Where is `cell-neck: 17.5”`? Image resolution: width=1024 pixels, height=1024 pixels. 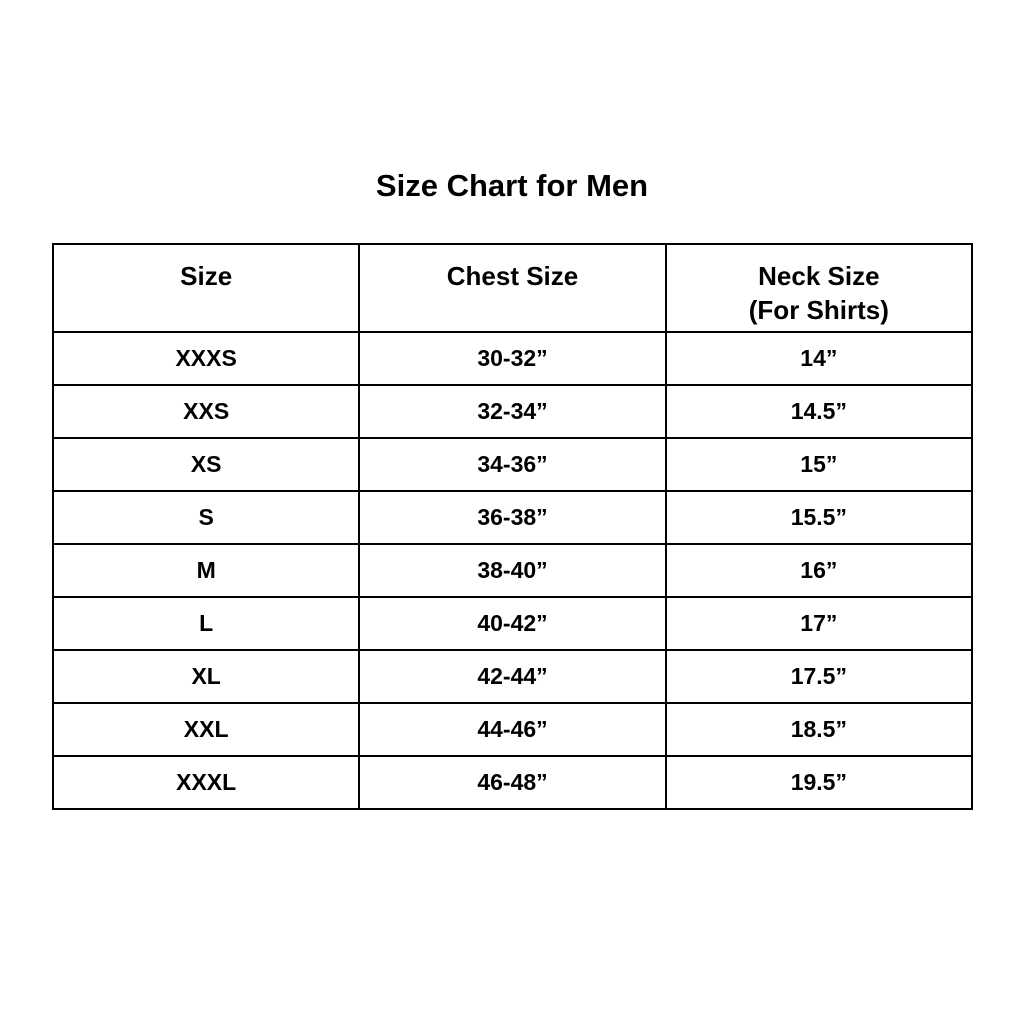 cell-neck: 17.5” is located at coordinates (819, 676).